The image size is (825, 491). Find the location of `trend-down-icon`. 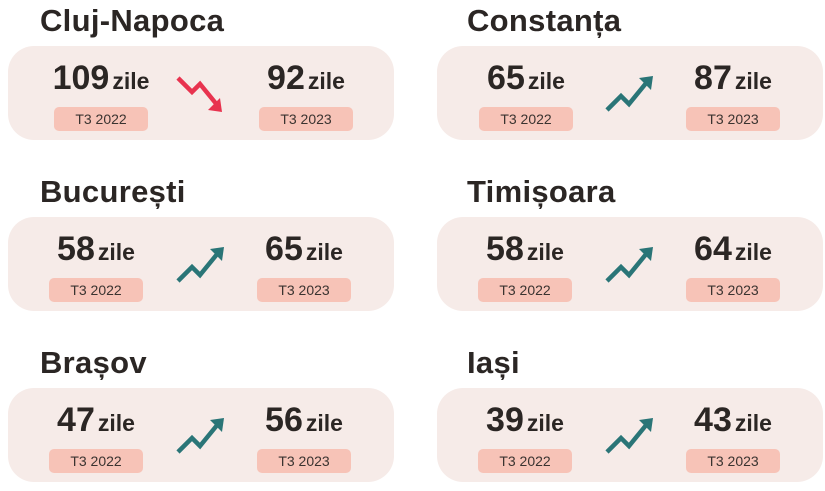

trend-down-icon is located at coordinates (199, 94).